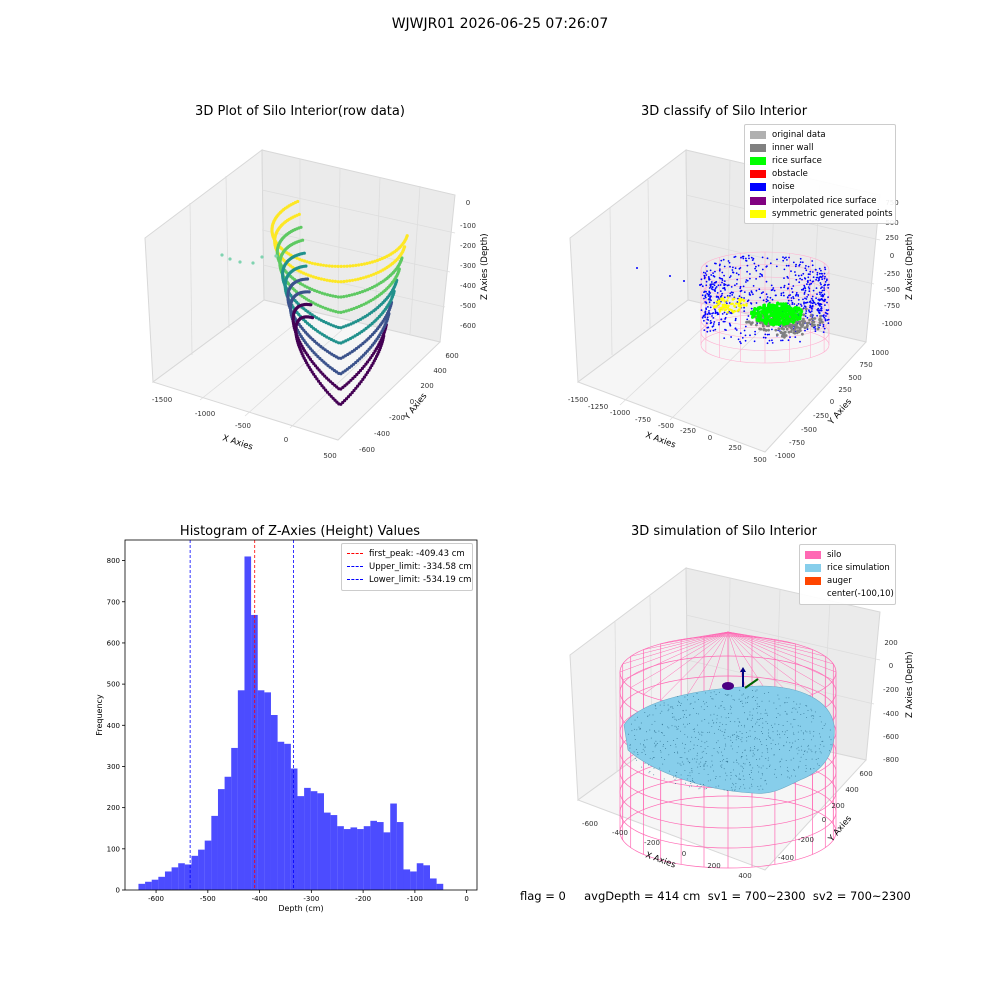 The image size is (1000, 1000). Describe the element at coordinates (837, 806) in the screenshot. I see `simulation-ytick: 200` at that location.